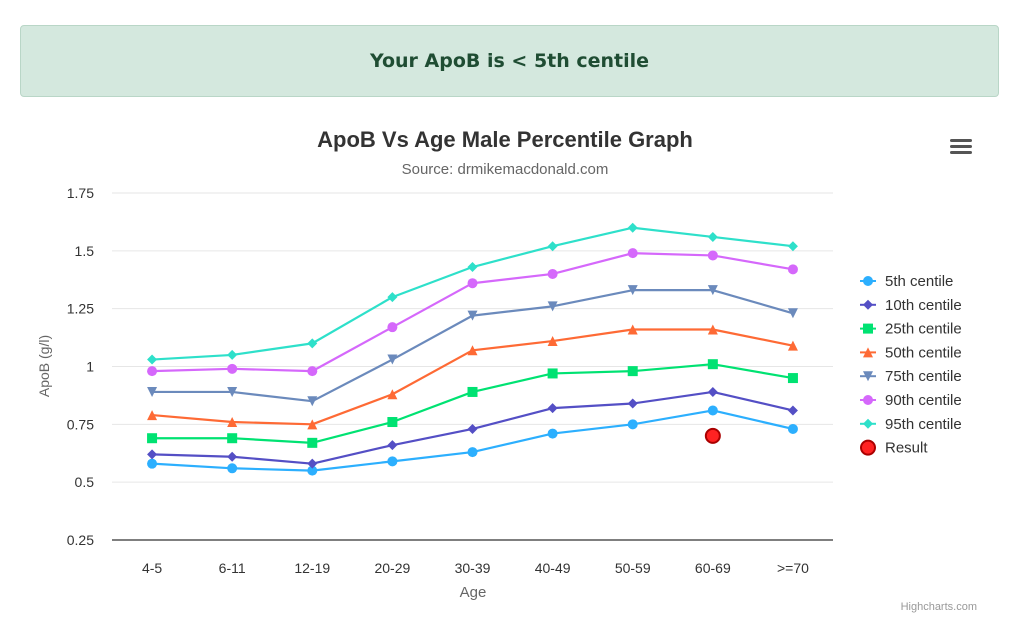 This screenshot has width=1031, height=618. Describe the element at coordinates (961, 149) in the screenshot. I see `chart-menu-button` at that location.